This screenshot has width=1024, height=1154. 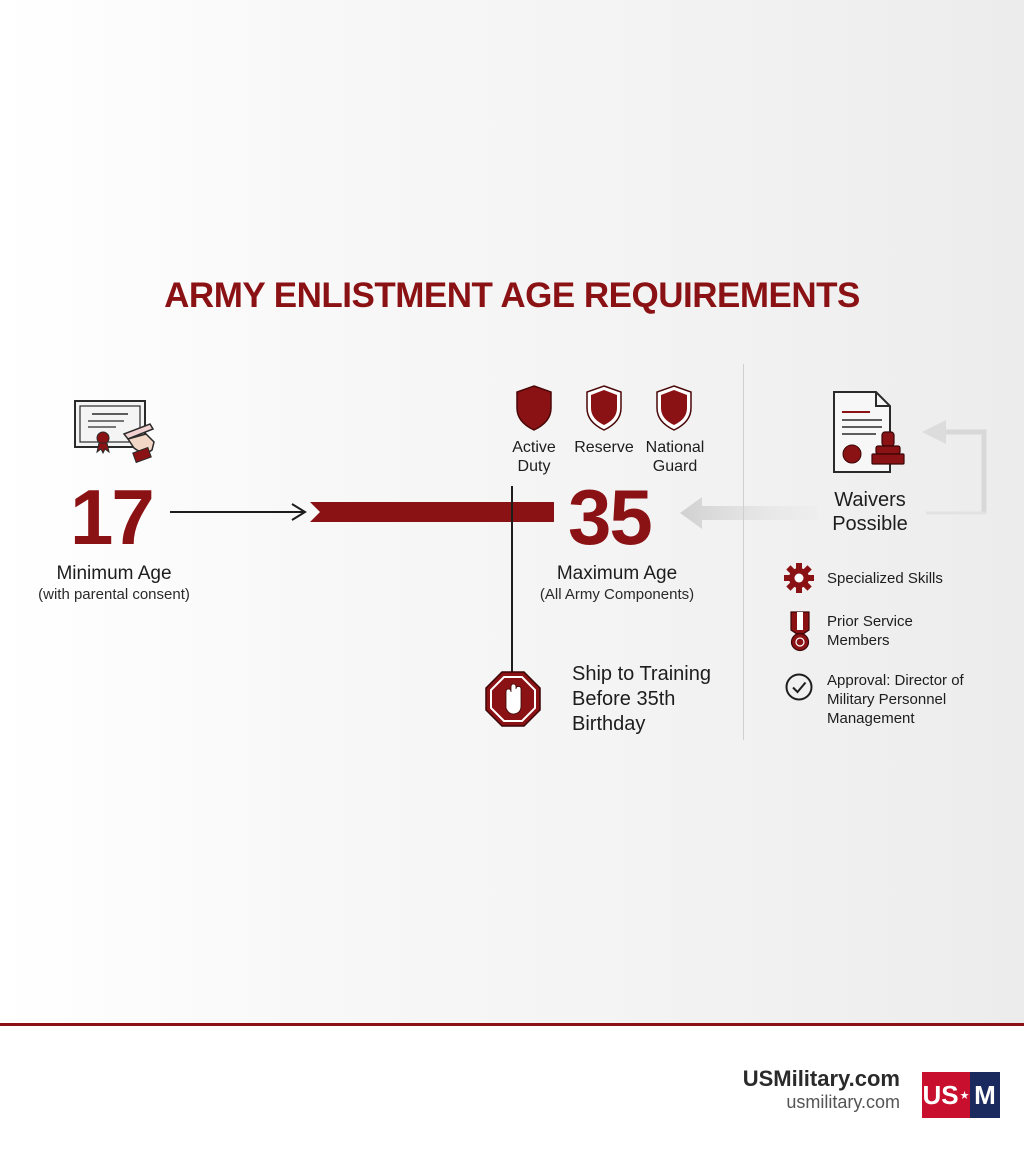 I want to click on waiver-arrow-icon, so click(x=749, y=513).